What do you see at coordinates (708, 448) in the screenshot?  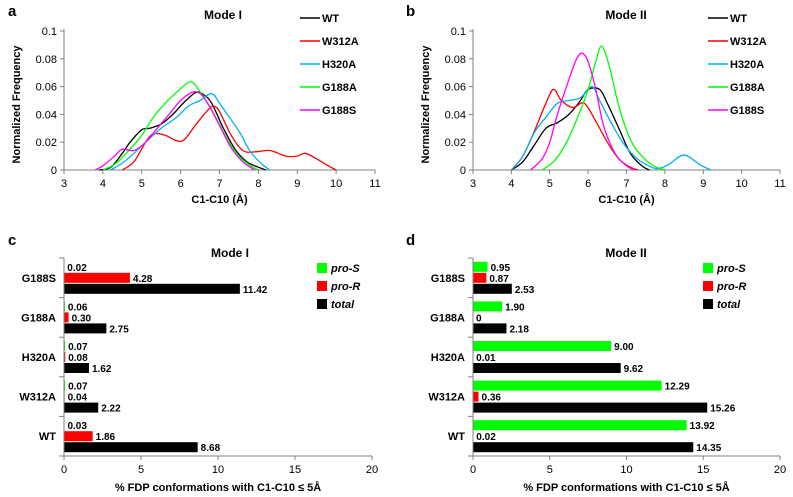 I see `bar-value-label: 14.35` at bounding box center [708, 448].